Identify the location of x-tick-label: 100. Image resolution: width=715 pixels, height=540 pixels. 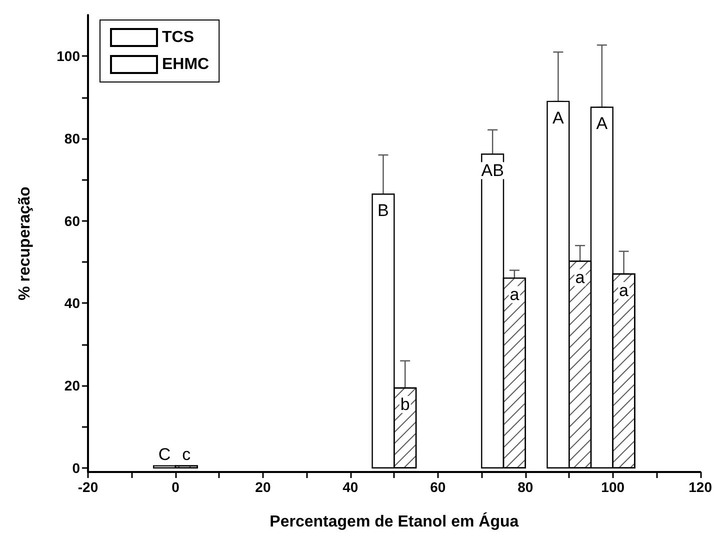
(613, 487).